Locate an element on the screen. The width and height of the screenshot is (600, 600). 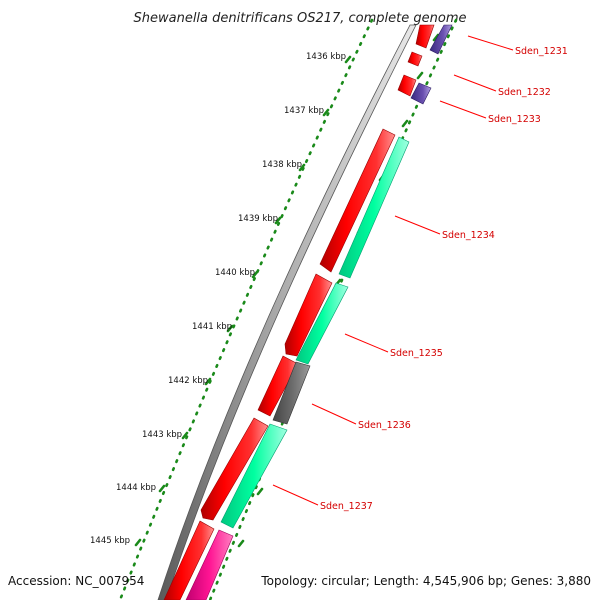
ruler-label: 1445 kbp is located at coordinates (110, 541).